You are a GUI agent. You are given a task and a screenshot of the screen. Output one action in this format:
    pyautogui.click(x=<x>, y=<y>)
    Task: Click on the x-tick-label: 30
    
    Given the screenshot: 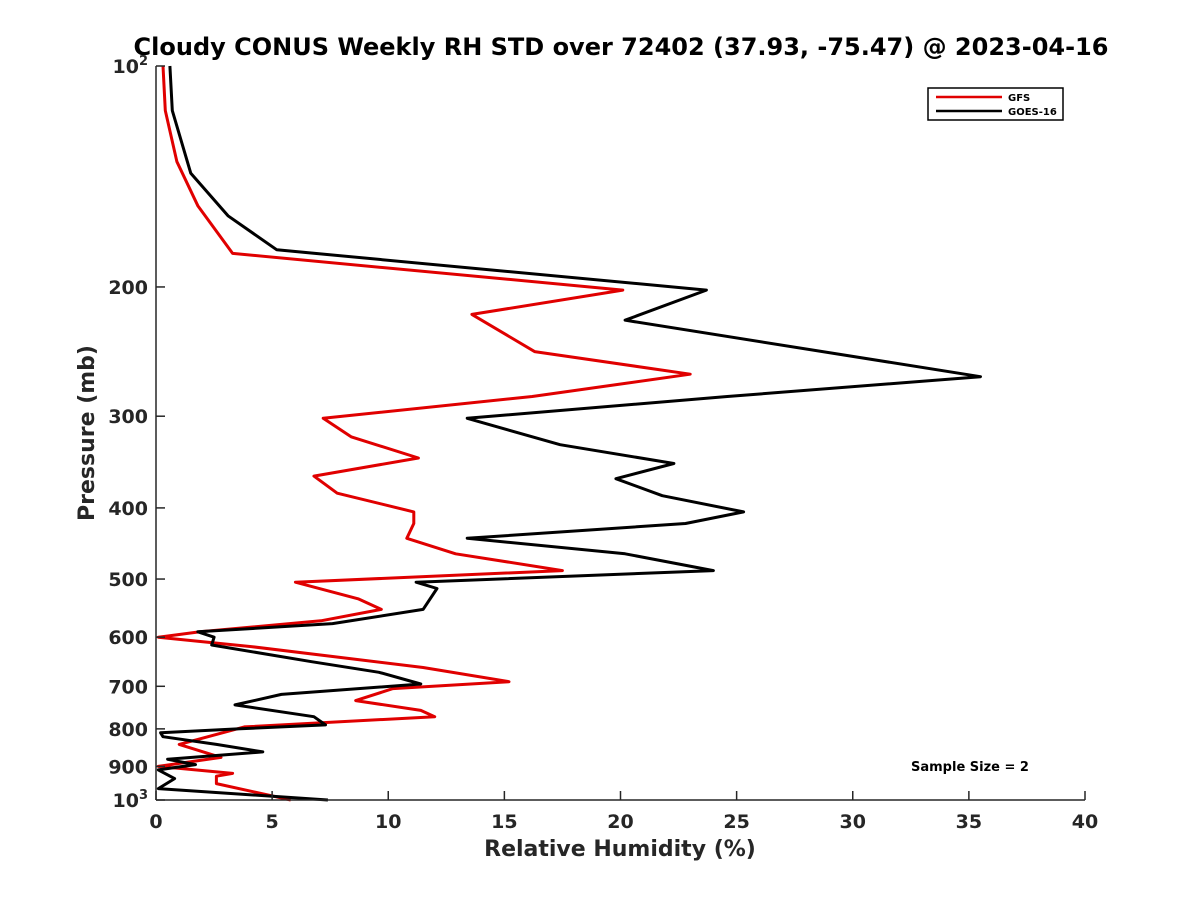 What is the action you would take?
    pyautogui.click(x=853, y=822)
    